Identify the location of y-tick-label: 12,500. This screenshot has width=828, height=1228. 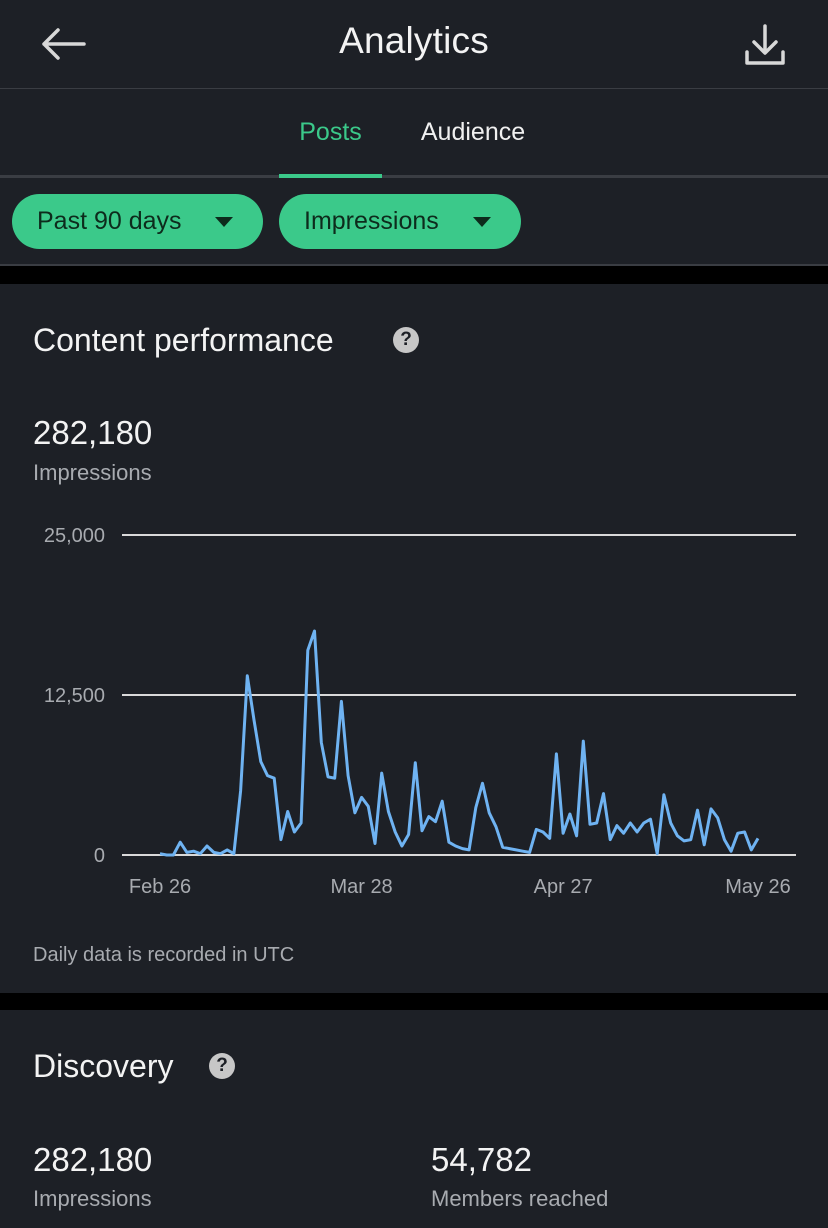
(74, 696).